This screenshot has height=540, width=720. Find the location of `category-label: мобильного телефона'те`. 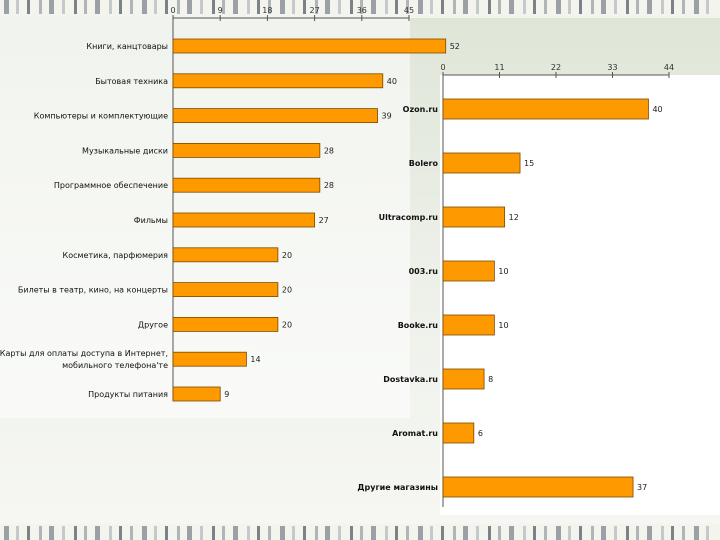

category-label: мобильного телефона'те is located at coordinates (115, 365).